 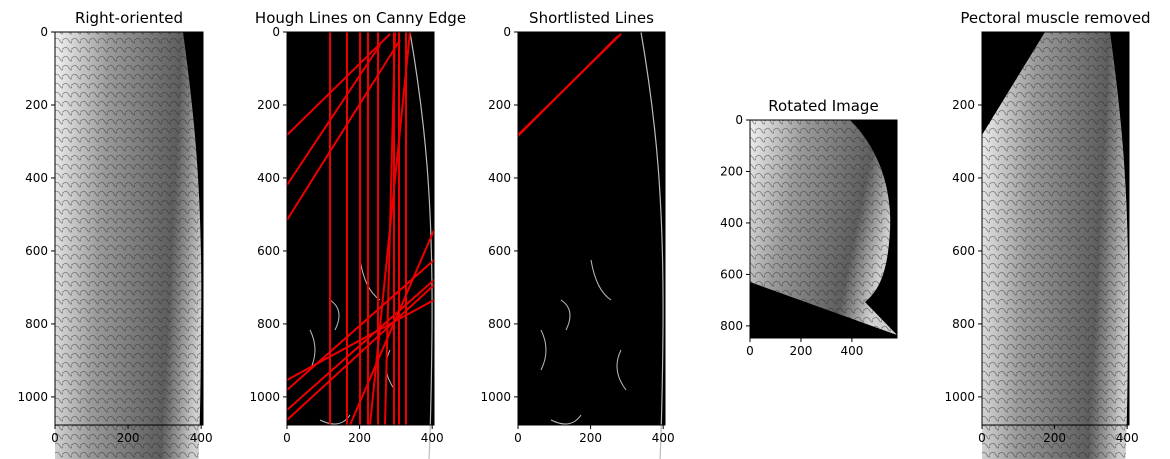 I want to click on panel-title: Right-oriented, so click(x=129, y=18).